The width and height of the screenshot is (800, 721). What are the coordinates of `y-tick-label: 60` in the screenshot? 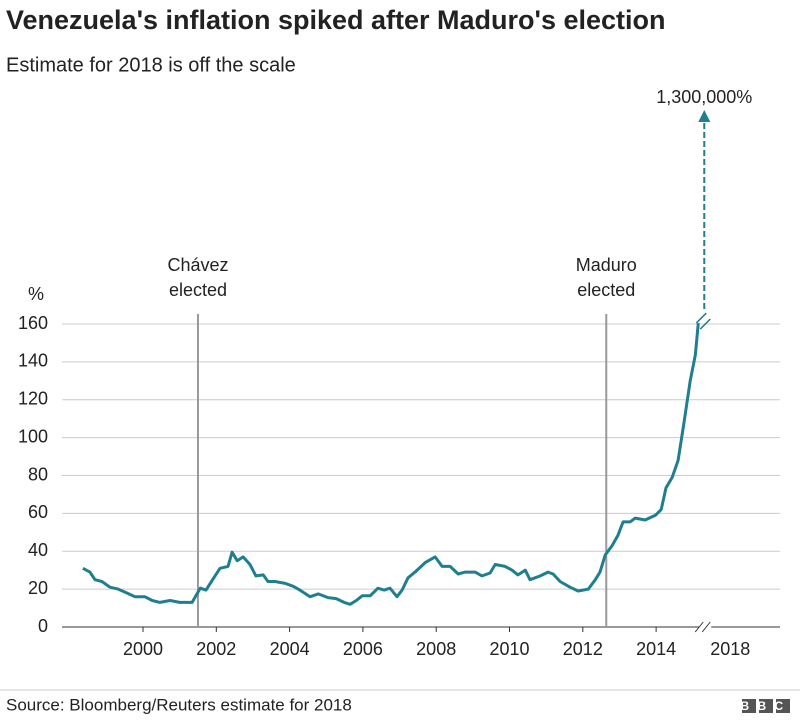 It's located at (38, 512).